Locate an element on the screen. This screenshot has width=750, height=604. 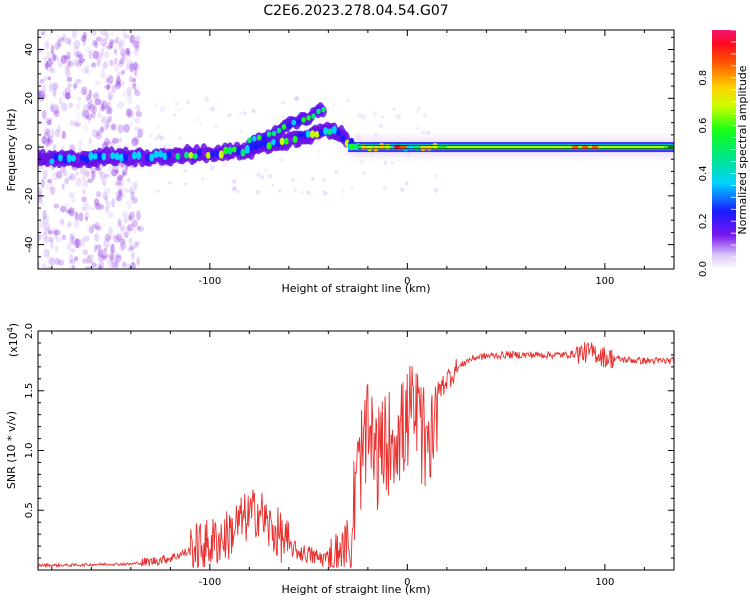
colorbar-ticks: 0.0 0.2 0.4 0.6 0.8 is located at coordinates (717, 153).